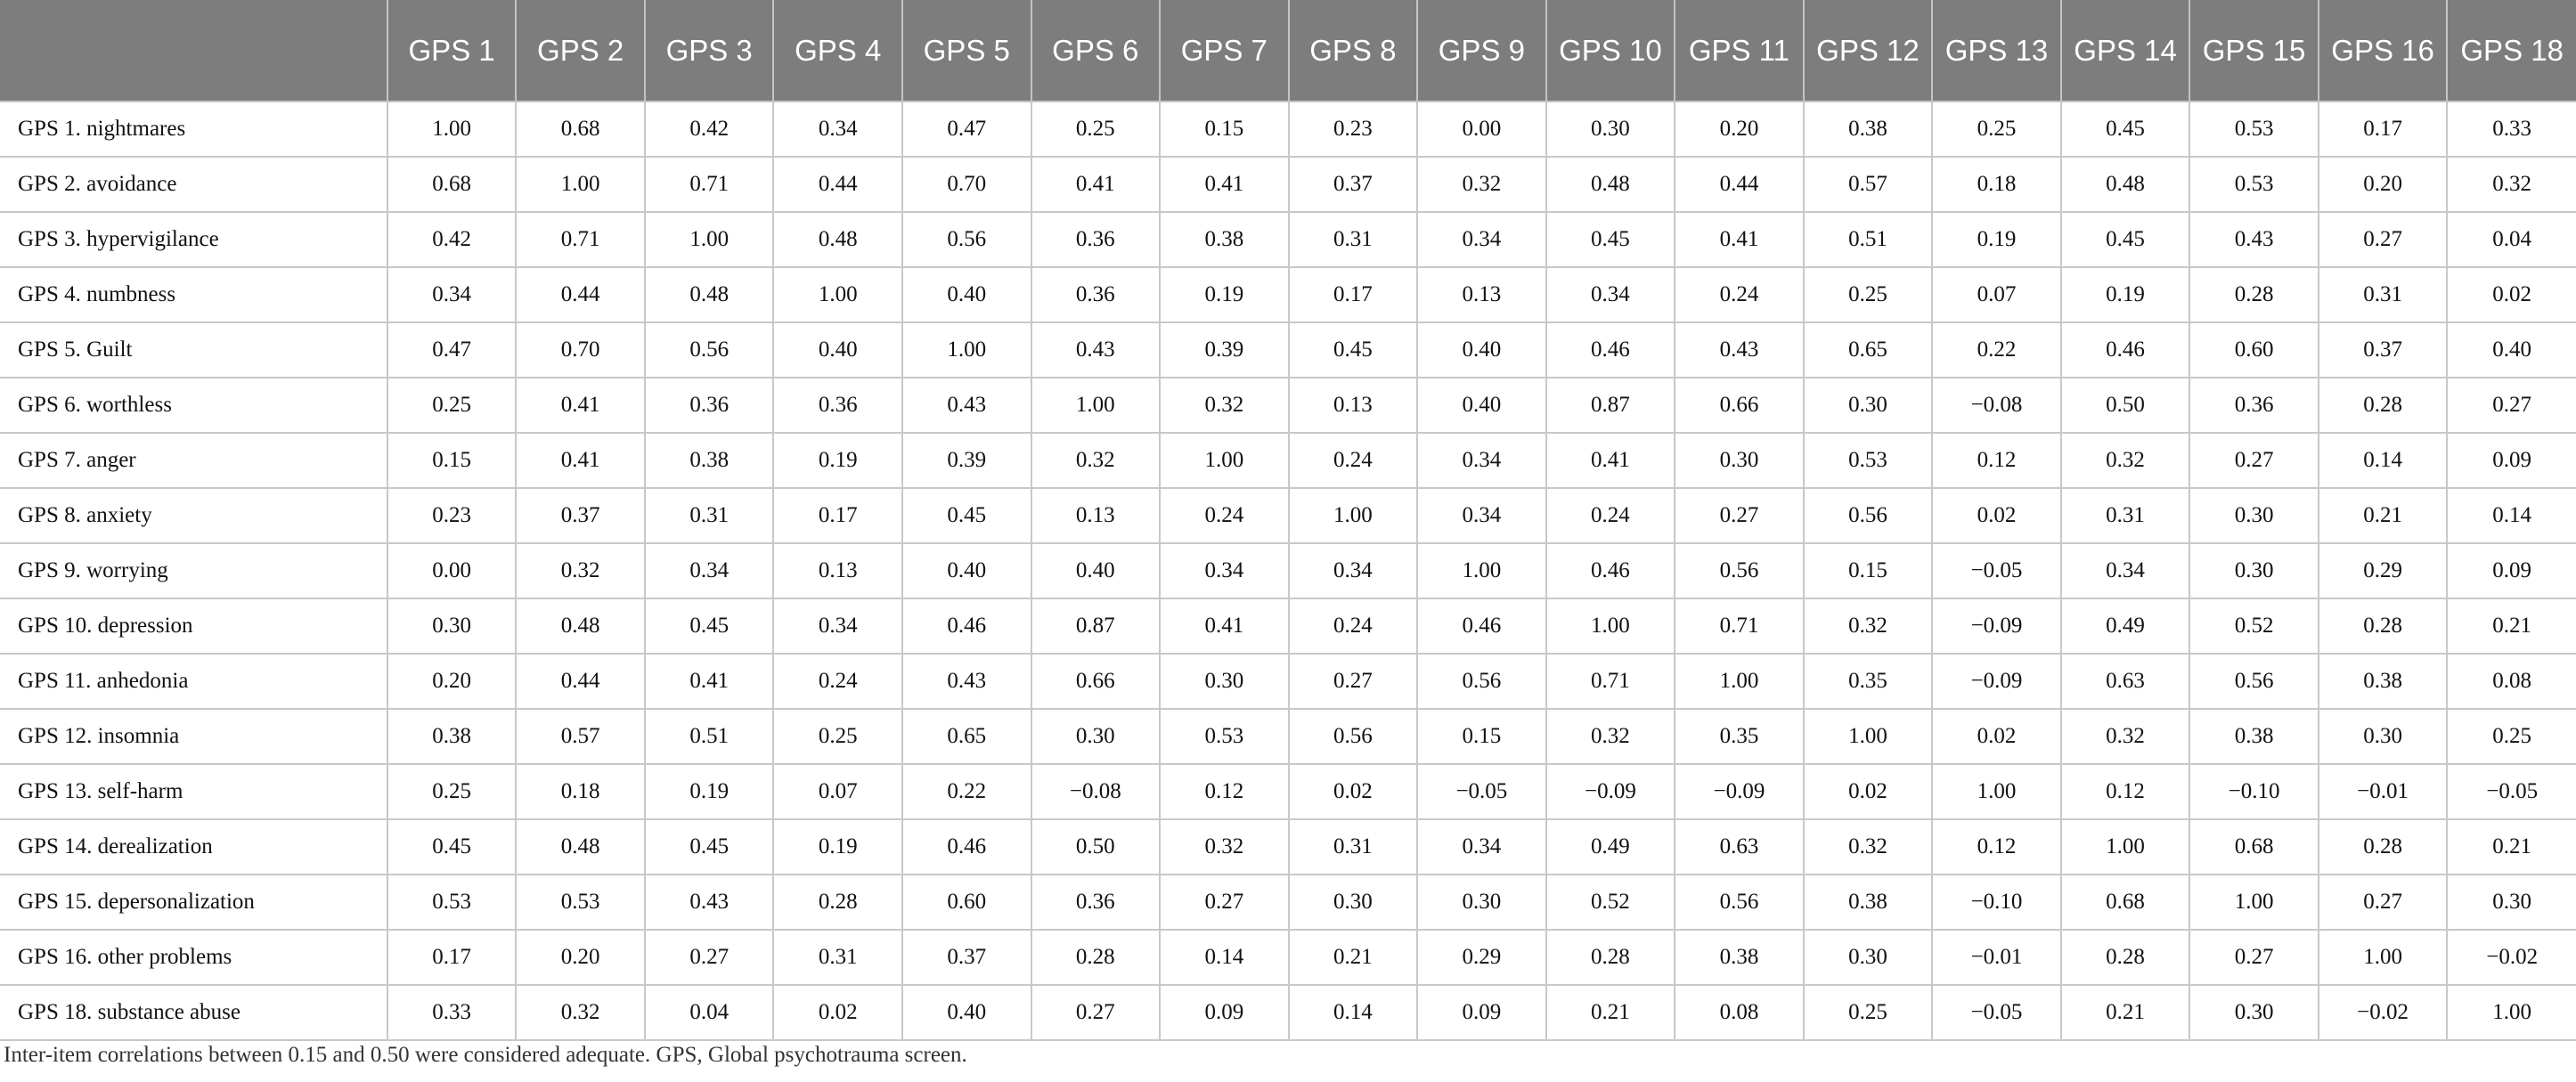  I want to click on correlation-cell: 0.34, so click(1224, 571).